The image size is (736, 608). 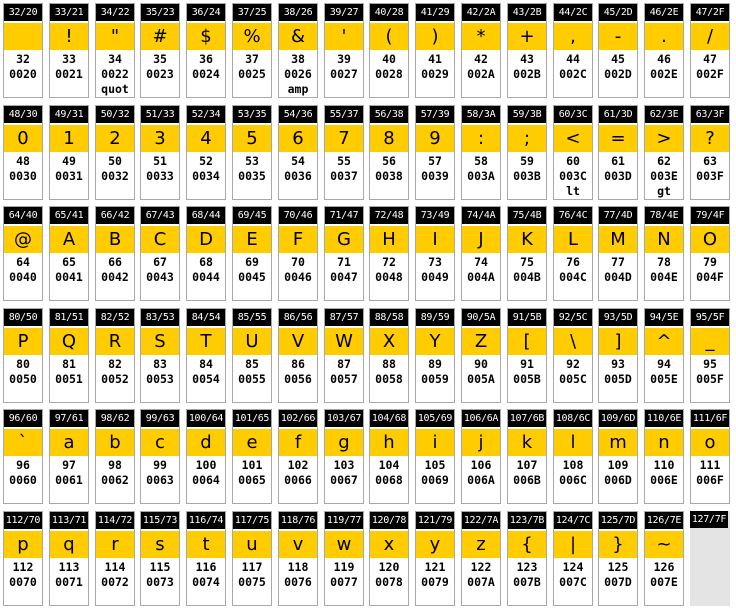 I want to click on decimal-code: 65, so click(x=69, y=262).